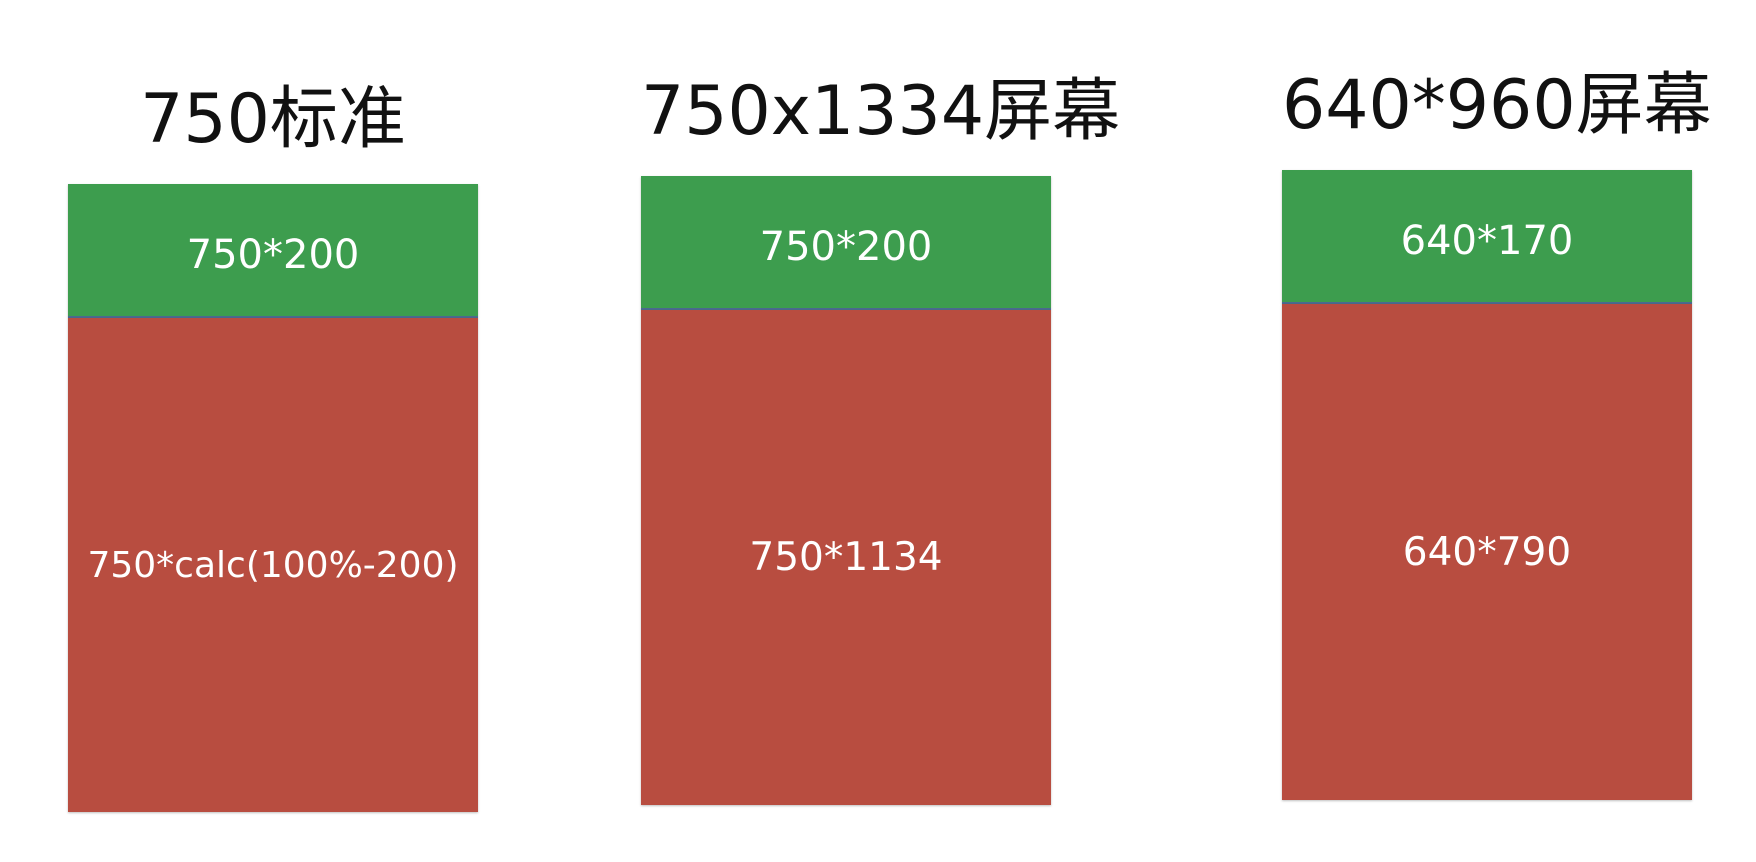 The width and height of the screenshot is (1756, 862). I want to click on content-block-label: 750*calc(100%-200), so click(273, 565).